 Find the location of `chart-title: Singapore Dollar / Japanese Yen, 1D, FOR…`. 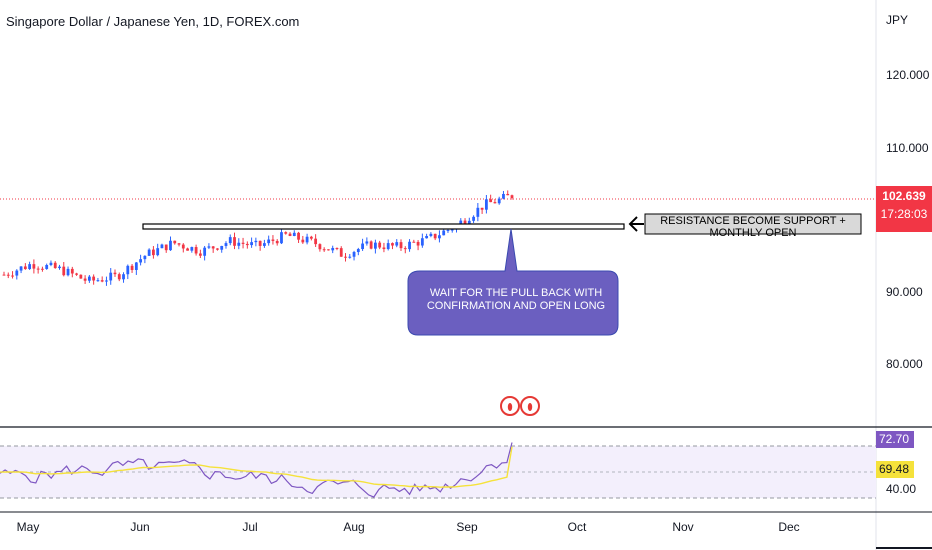

chart-title: Singapore Dollar / Japanese Yen, 1D, FOR… is located at coordinates (153, 21).